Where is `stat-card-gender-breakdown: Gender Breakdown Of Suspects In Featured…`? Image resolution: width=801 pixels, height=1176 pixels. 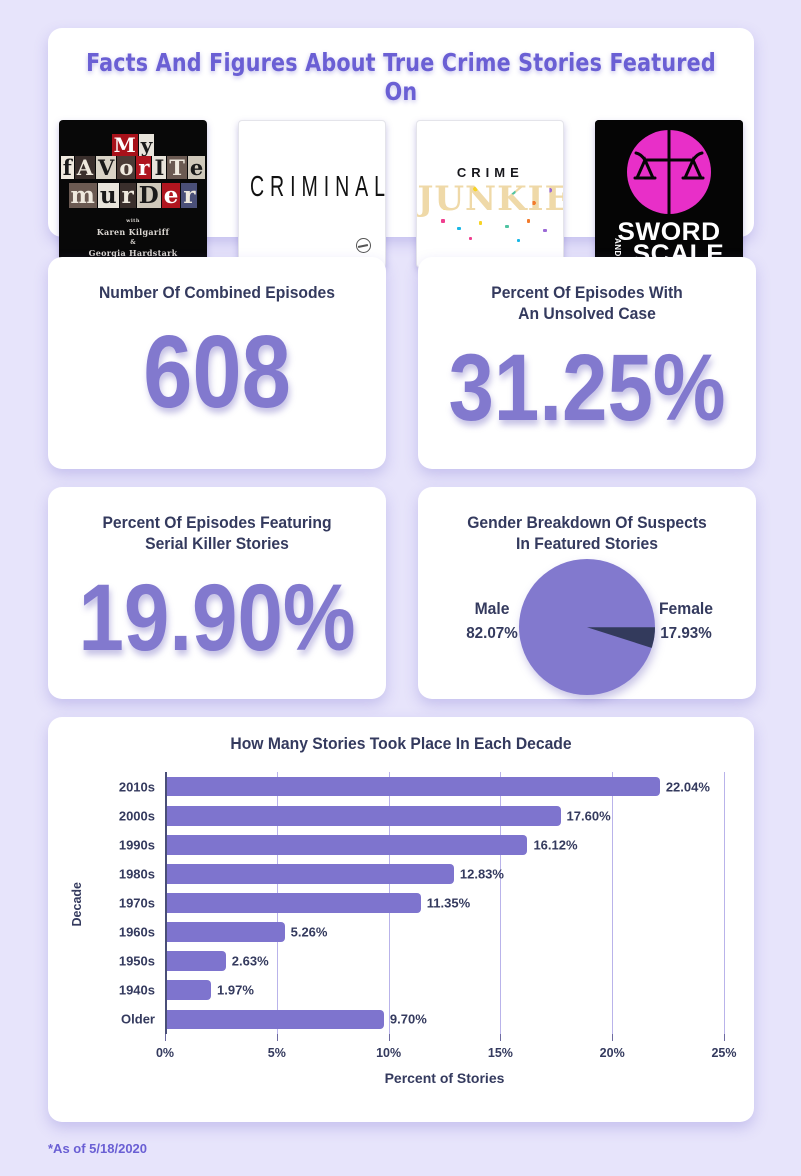 stat-card-gender-breakdown: Gender Breakdown Of Suspects In Featured… is located at coordinates (587, 593).